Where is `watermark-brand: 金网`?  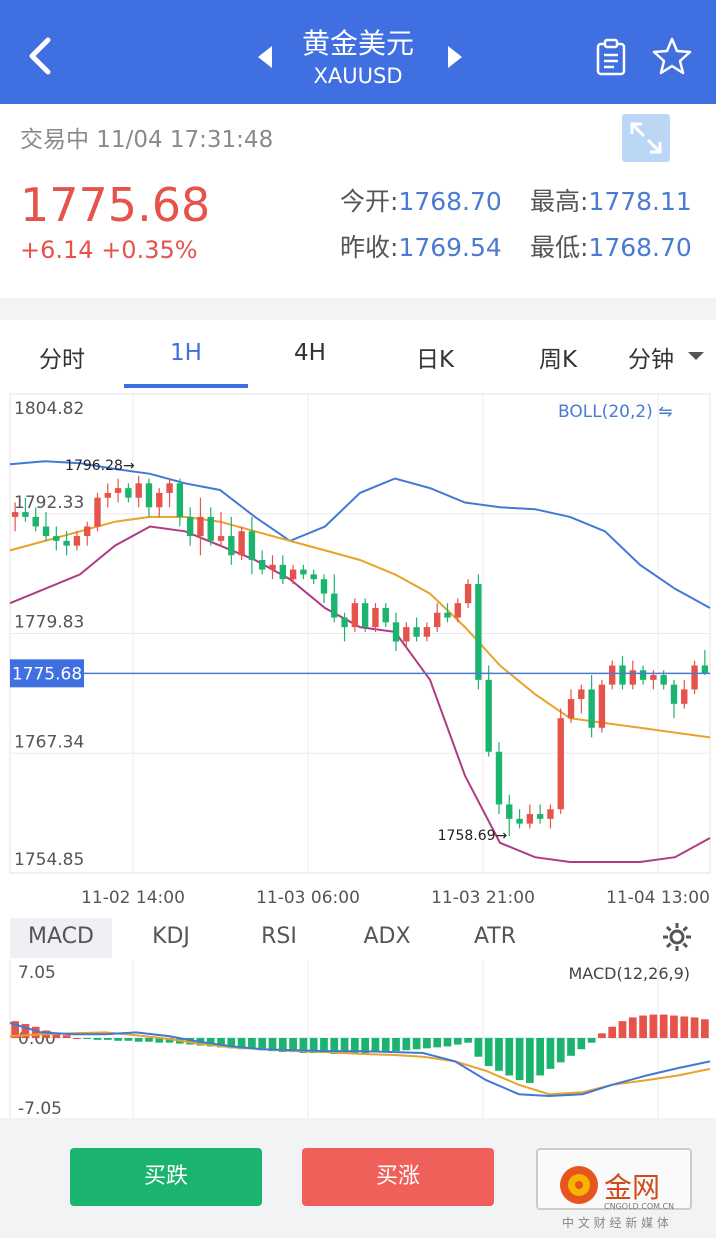 watermark-brand: 金网 is located at coordinates (632, 1187).